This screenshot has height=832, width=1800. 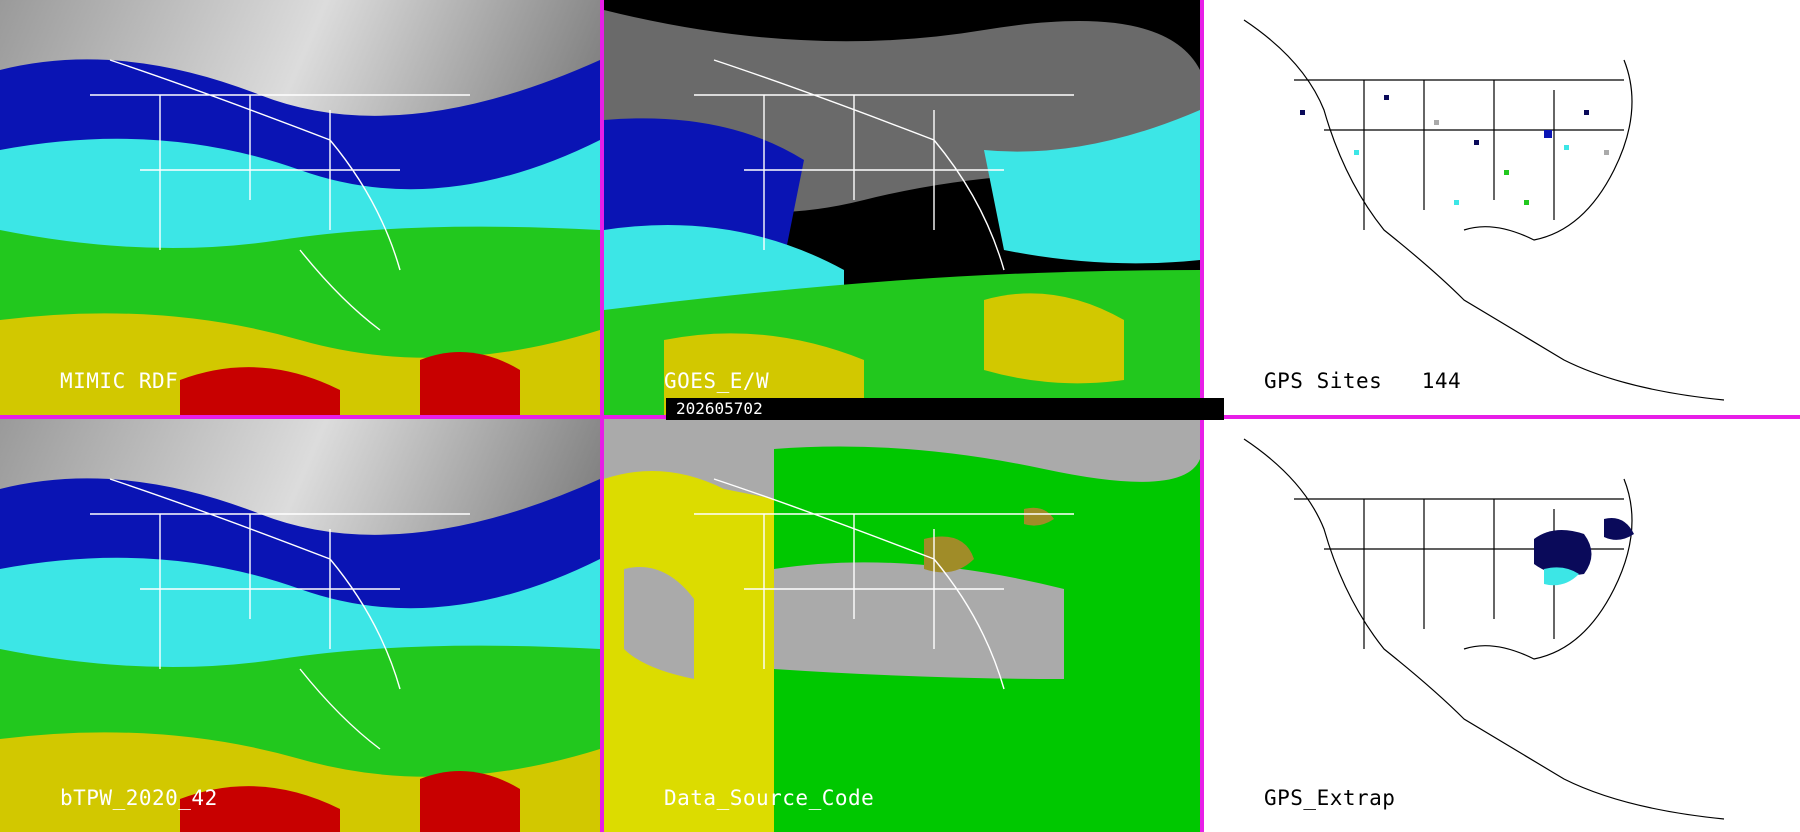 I want to click on gps-sites-label: GPS Sites 144, so click(x=1362, y=381).